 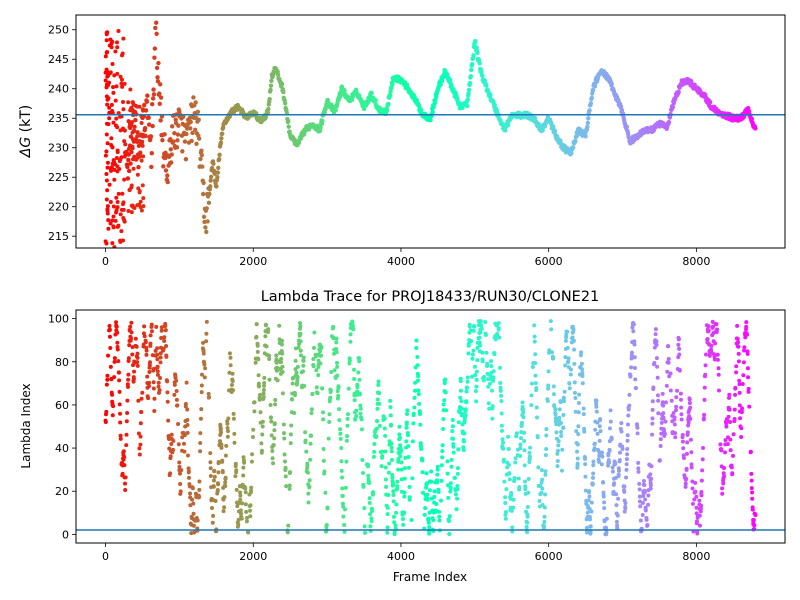 I want to click on lambda-y-tick-label: 40, so click(x=62, y=448).